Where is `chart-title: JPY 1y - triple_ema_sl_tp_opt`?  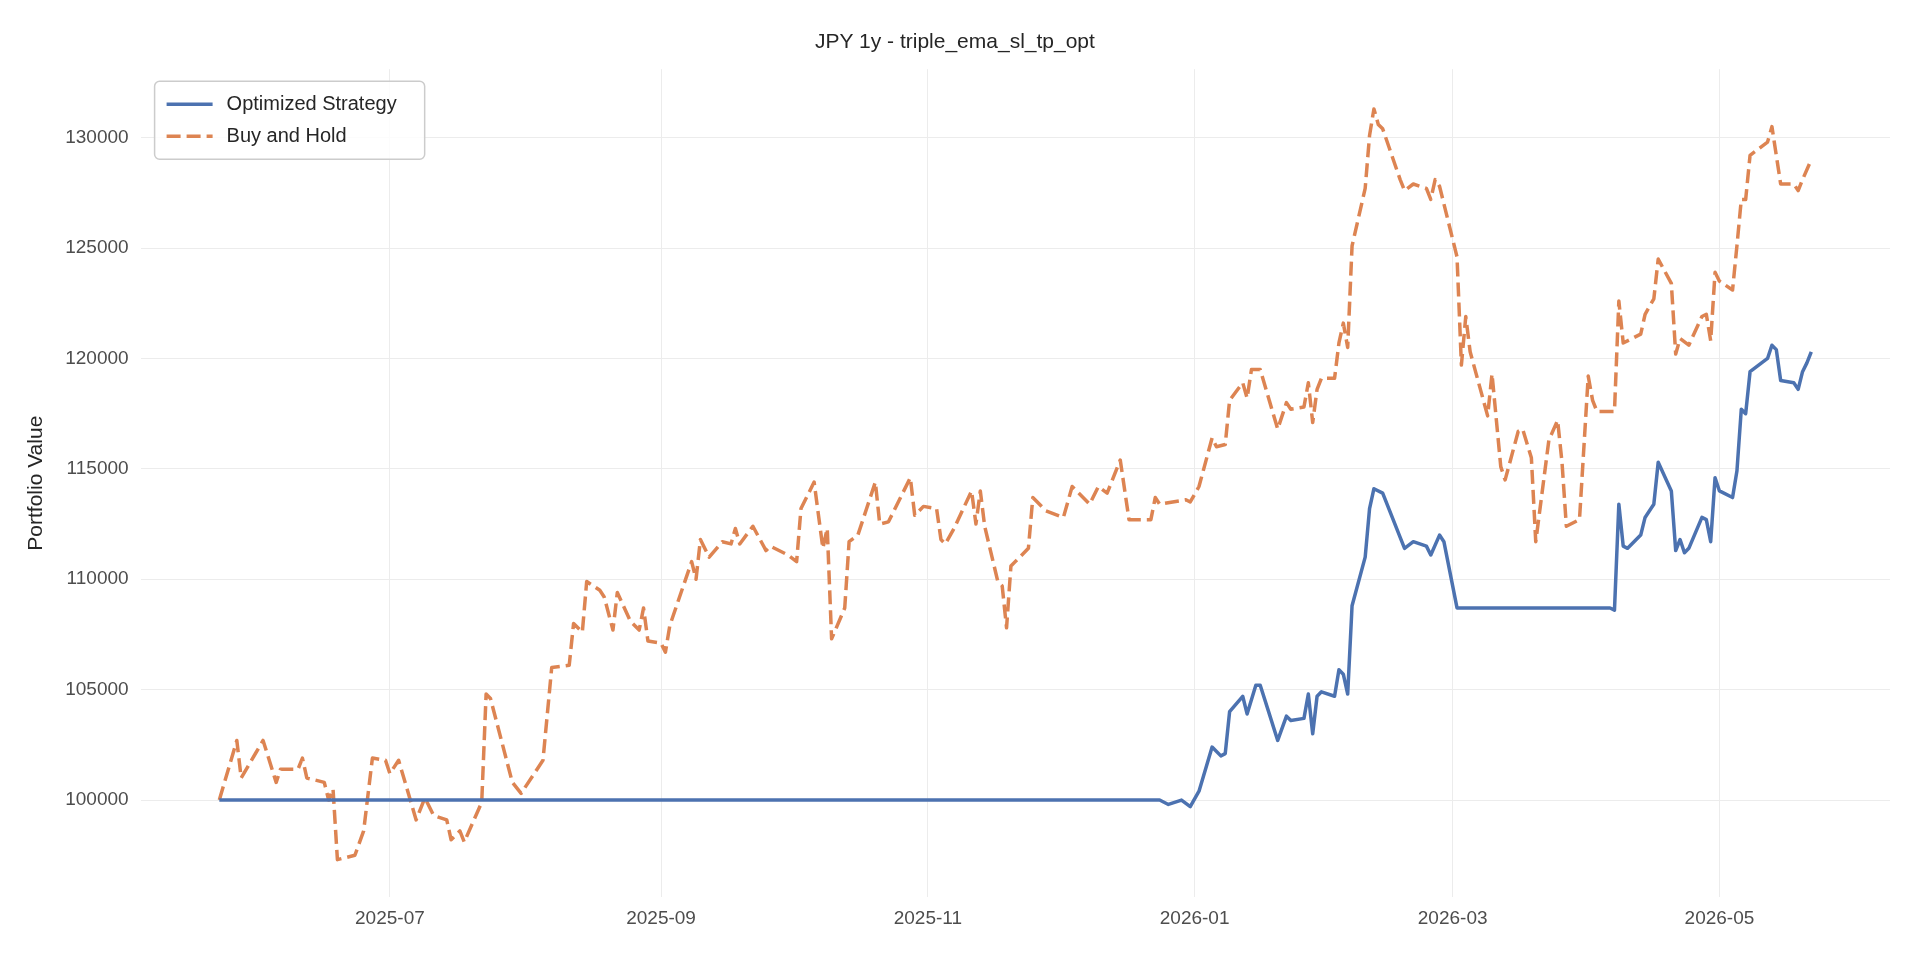
chart-title: JPY 1y - triple_ema_sl_tp_opt is located at coordinates (955, 41).